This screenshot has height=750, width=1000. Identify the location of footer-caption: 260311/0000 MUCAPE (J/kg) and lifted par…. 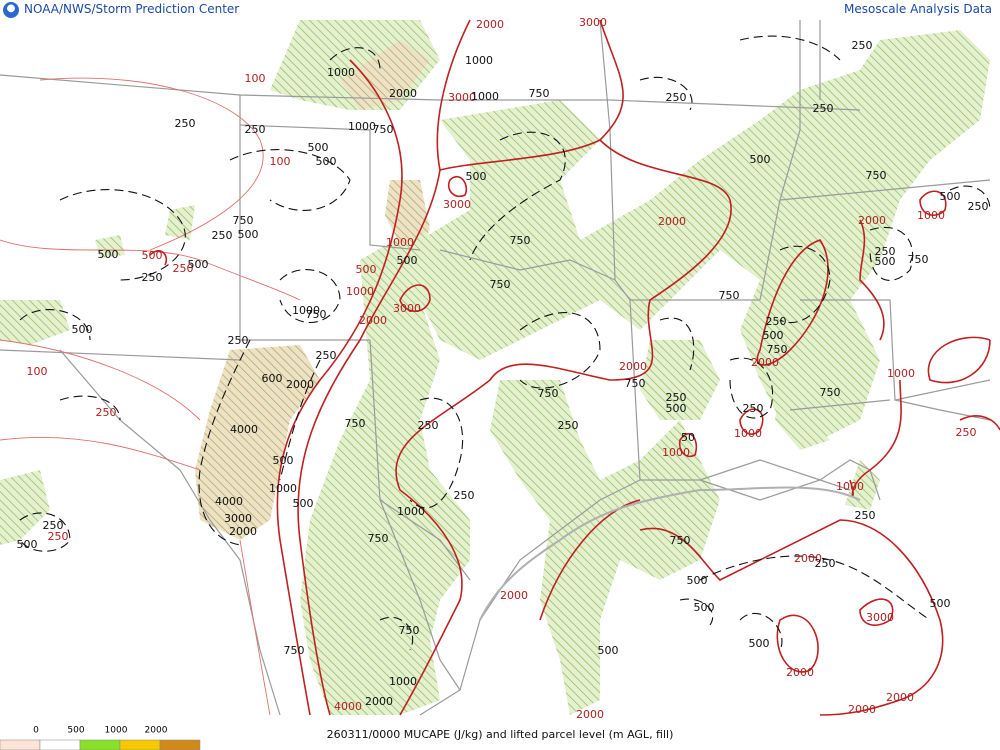
(500, 734).